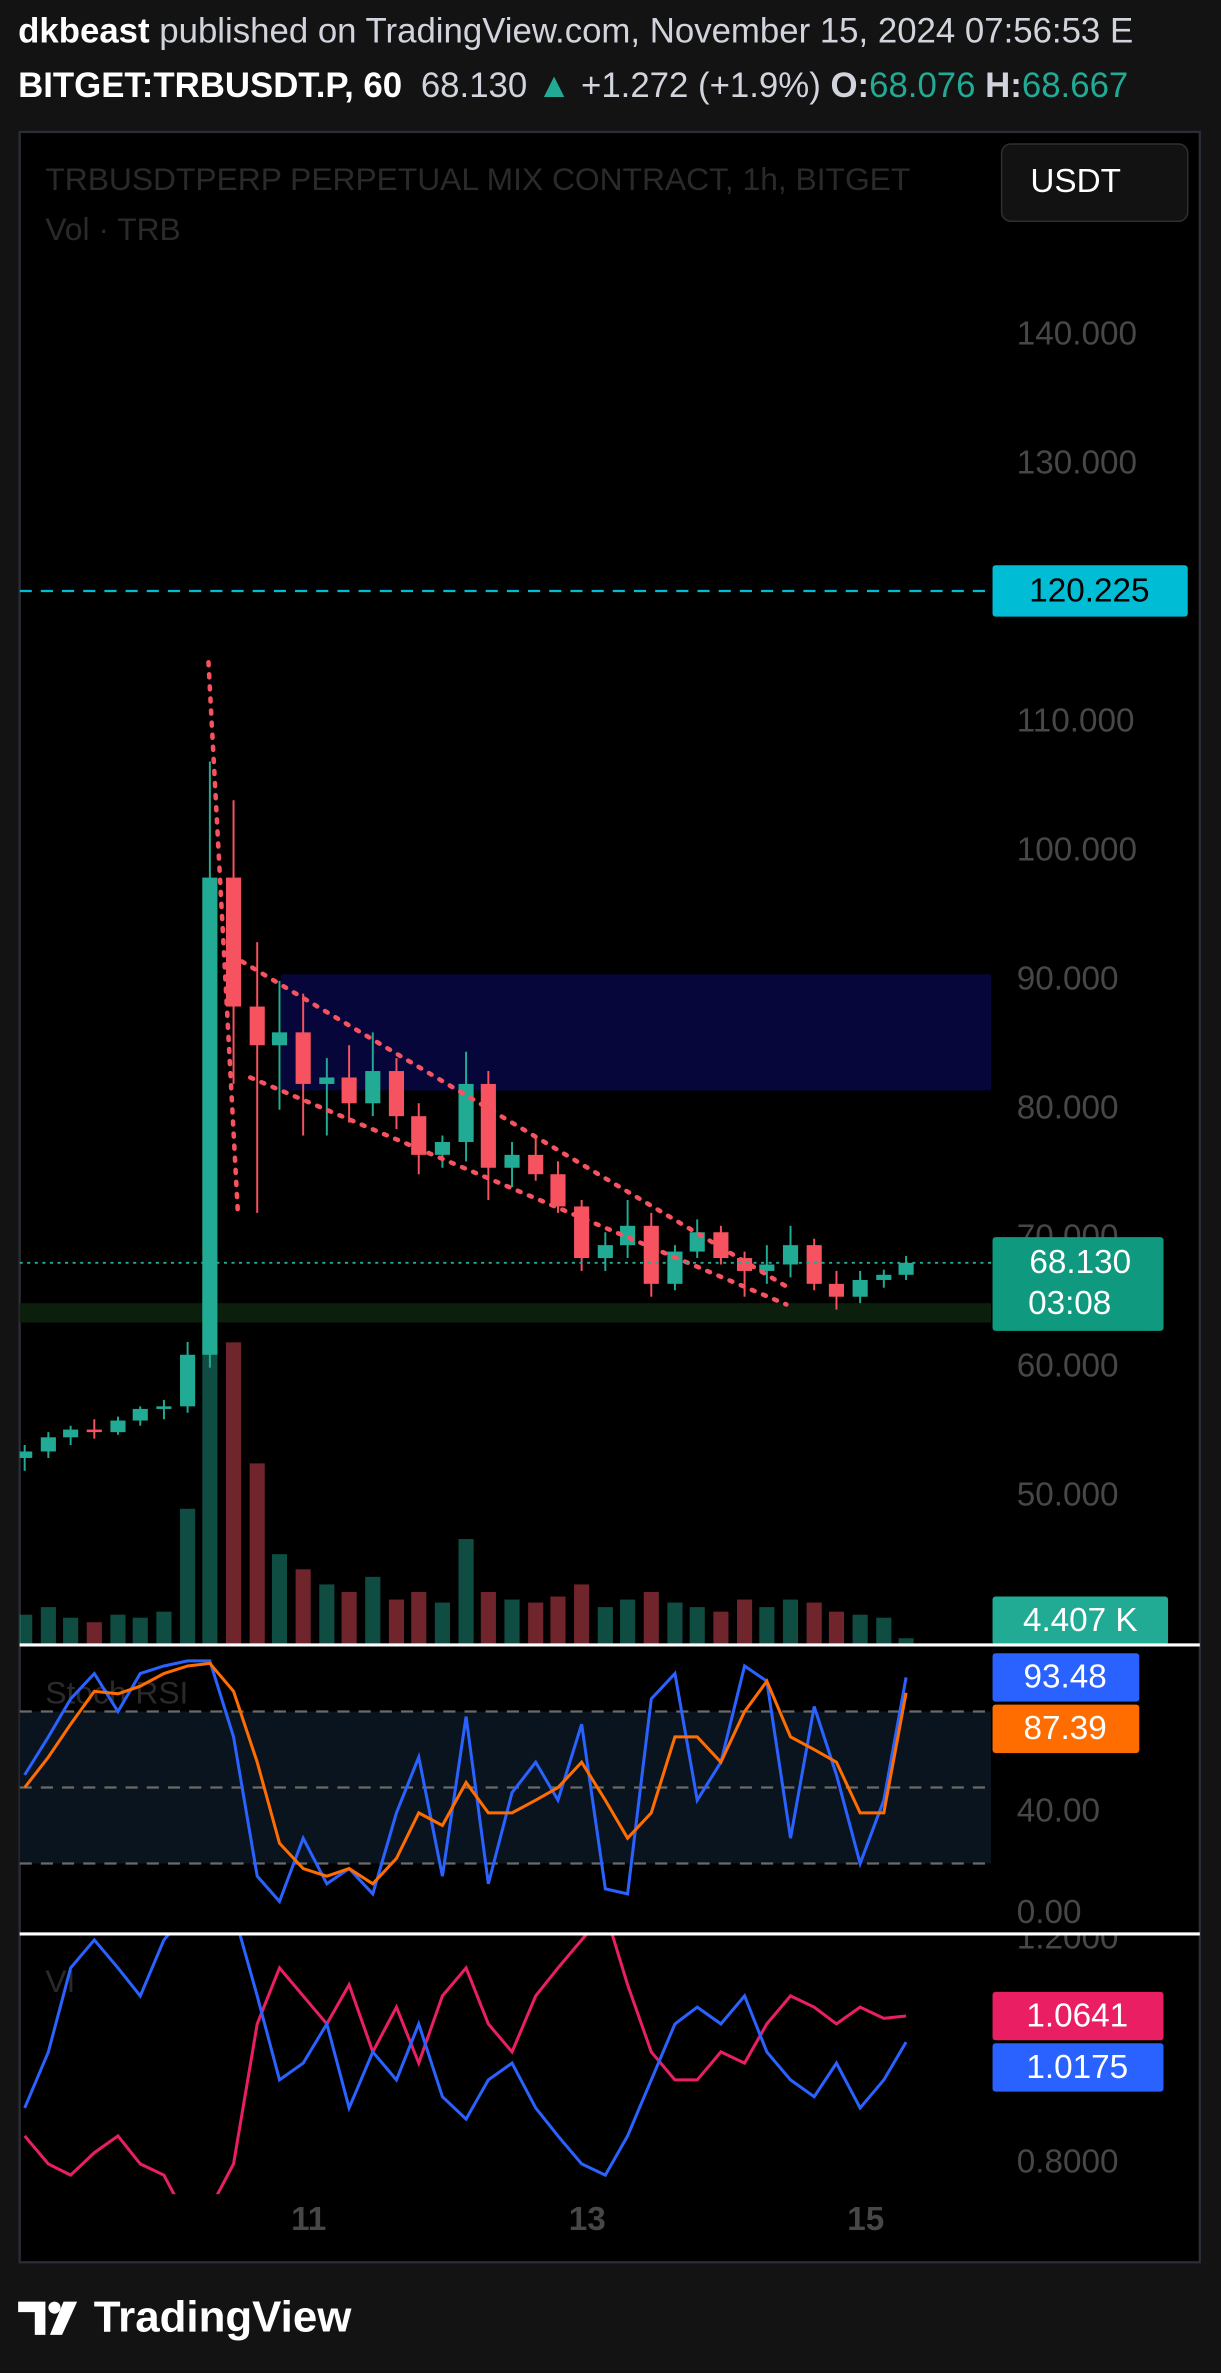 This screenshot has width=1221, height=2373. Describe the element at coordinates (587, 2219) in the screenshot. I see `x-tick-label: 13` at that location.